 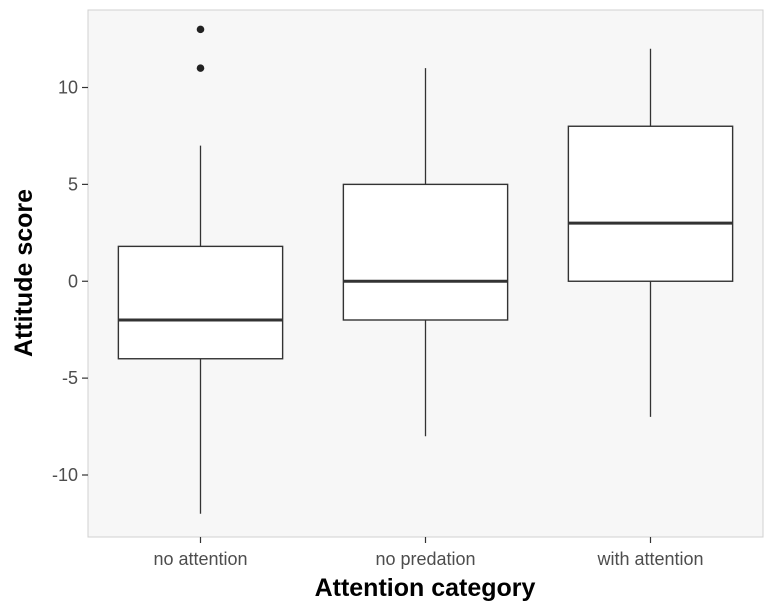 I want to click on y-tick-label: -10, so click(x=65, y=475).